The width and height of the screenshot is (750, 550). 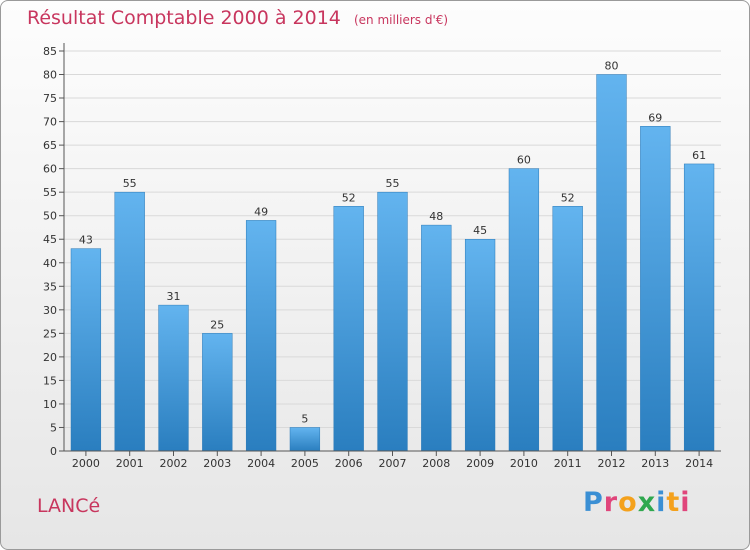 I want to click on x-tick-label-2007: 2007, so click(x=393, y=463).